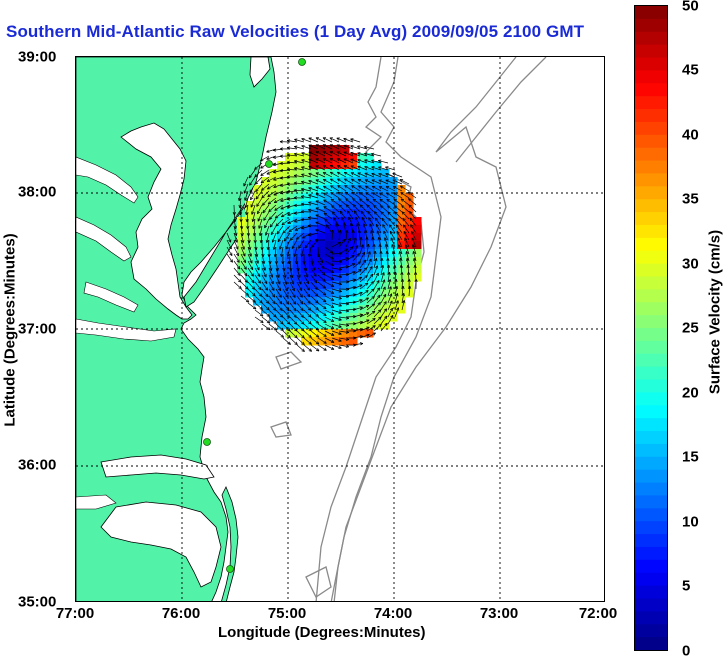 This screenshot has width=724, height=660. What do you see at coordinates (393, 613) in the screenshot?
I see `x-tick-label: 74:00` at bounding box center [393, 613].